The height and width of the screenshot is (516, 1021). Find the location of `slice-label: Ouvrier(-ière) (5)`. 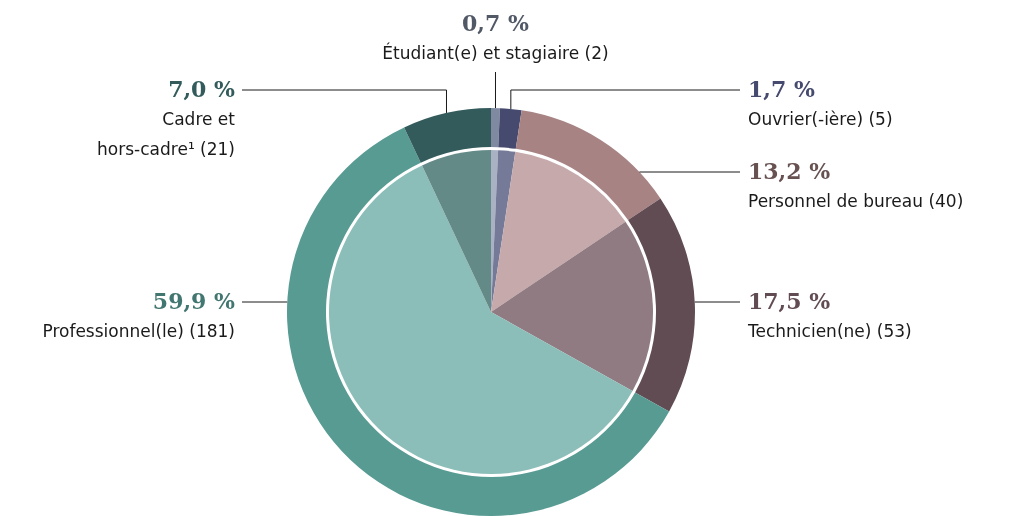

slice-label: Ouvrier(-ière) (5) is located at coordinates (820, 119).